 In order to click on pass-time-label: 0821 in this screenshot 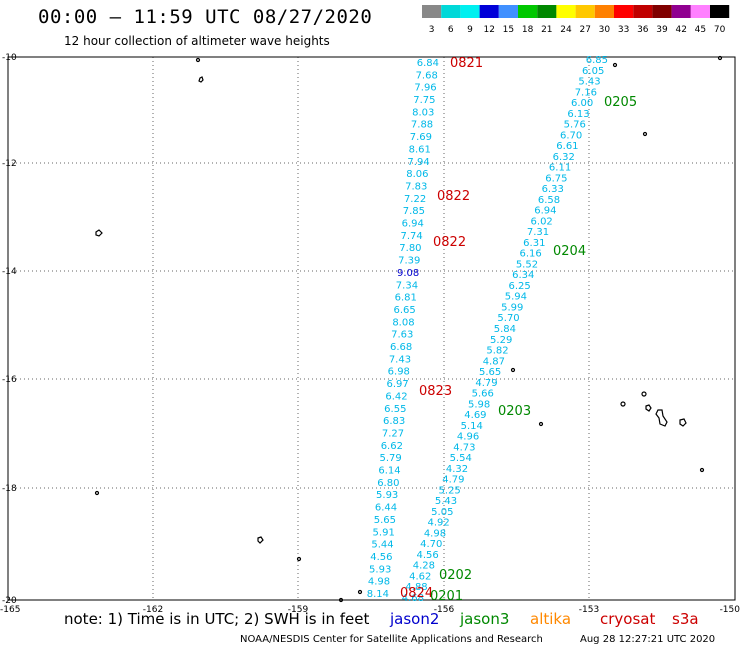, I will do `click(466, 63)`.